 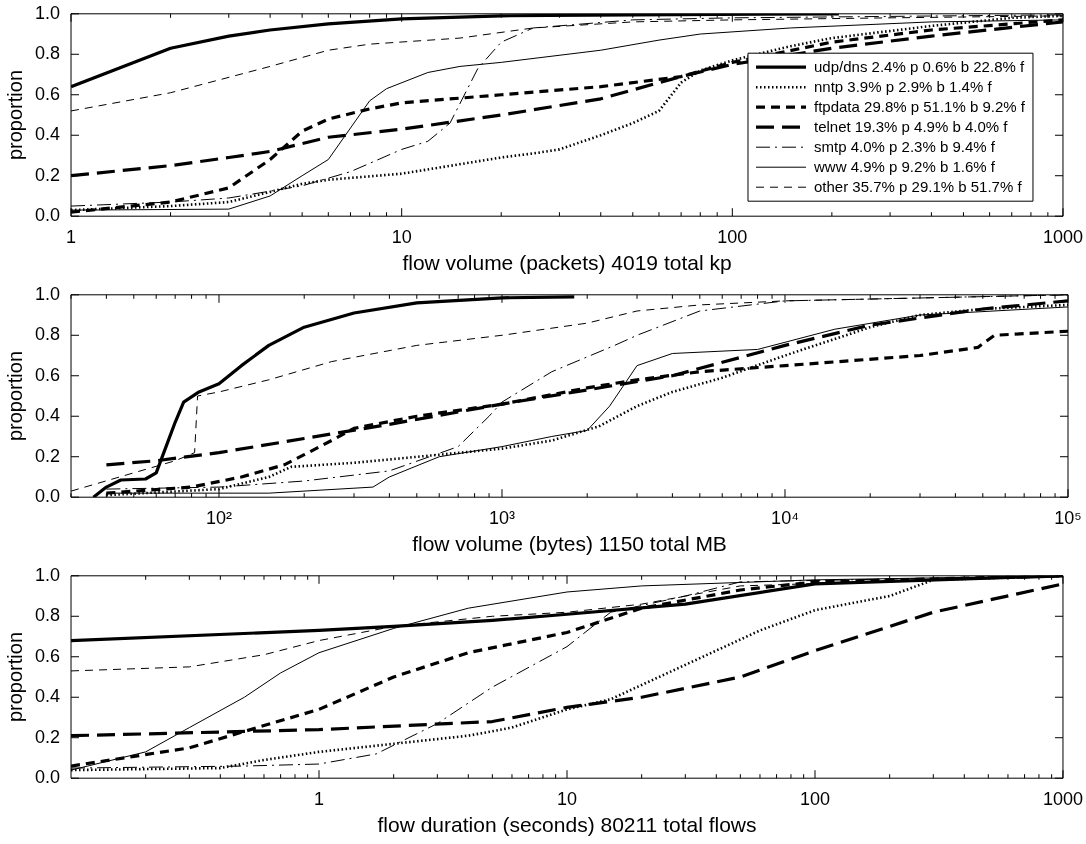 I want to click on x-tick-label: 10⁵, so click(x=1068, y=517).